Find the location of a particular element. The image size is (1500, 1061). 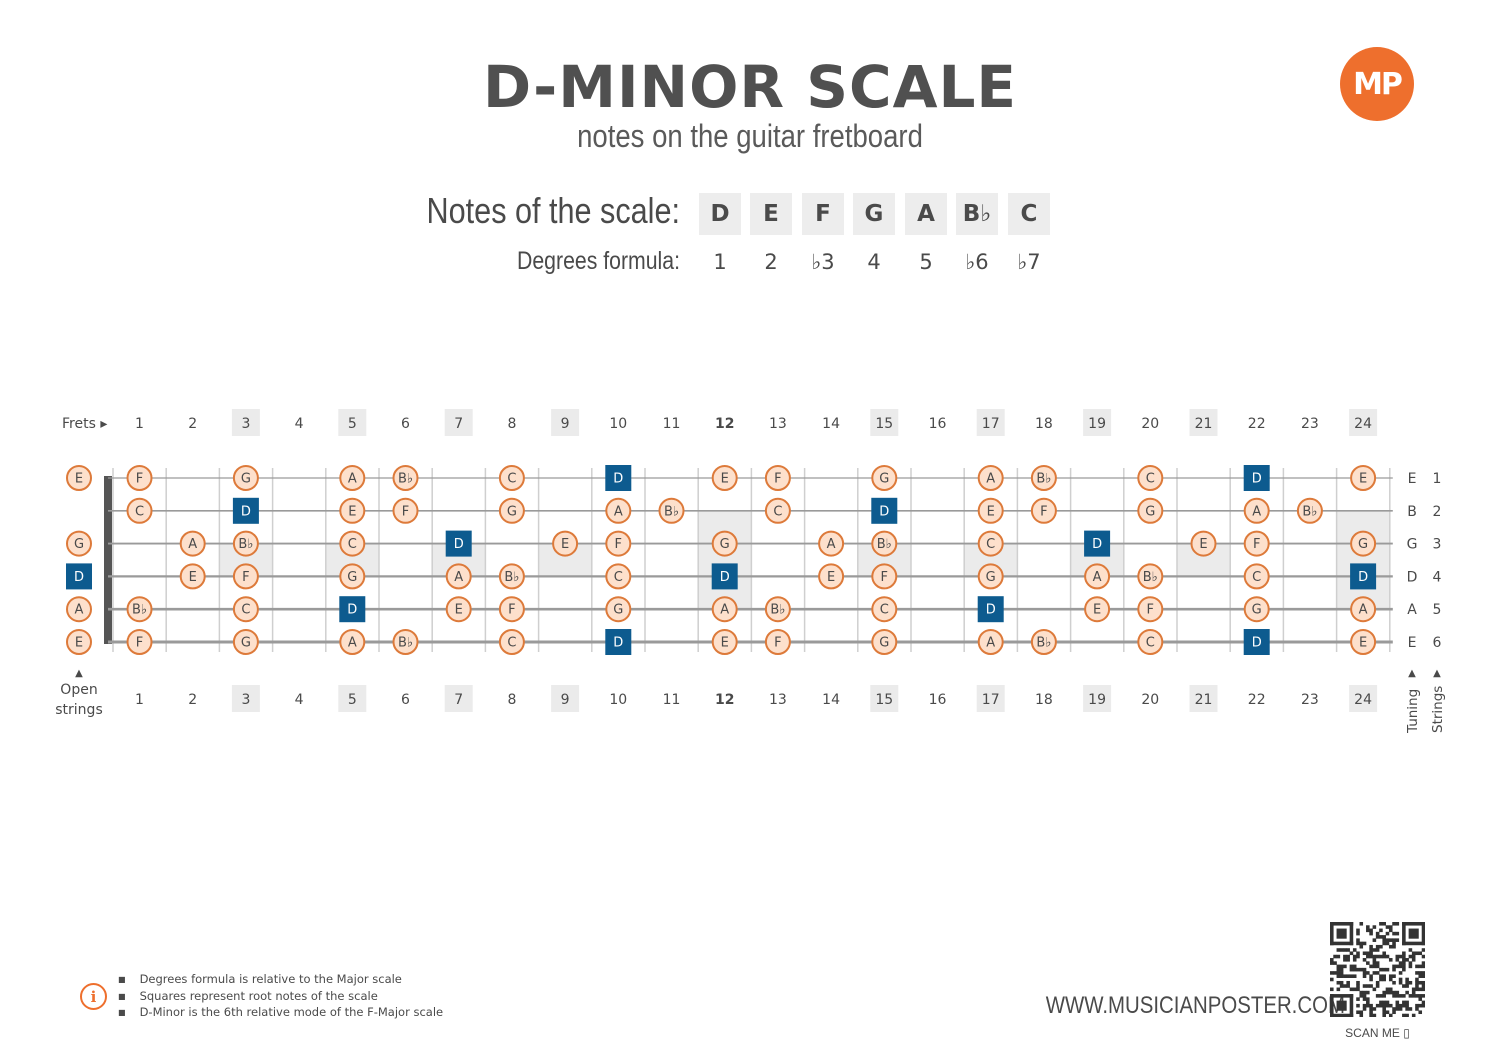

scale-degree: 1 is located at coordinates (720, 262).